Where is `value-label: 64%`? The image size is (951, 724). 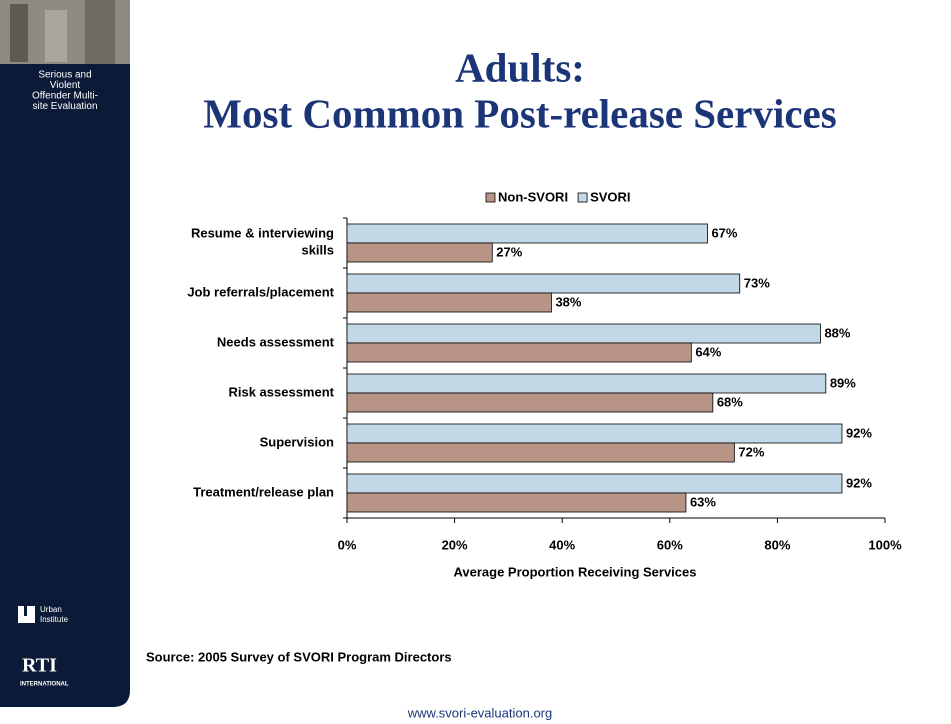 value-label: 64% is located at coordinates (708, 351).